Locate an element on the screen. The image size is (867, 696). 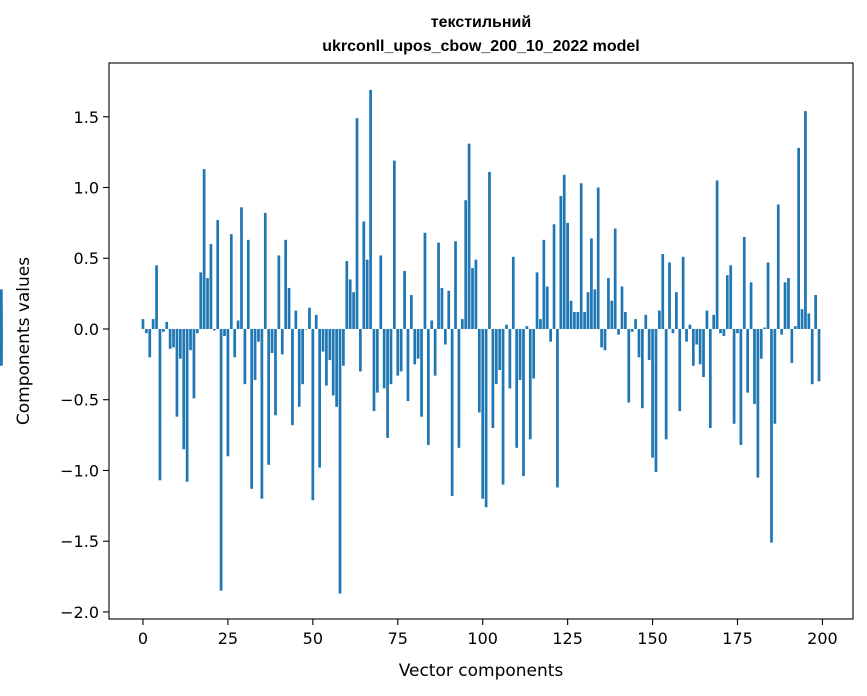
chart-title-line1: текстильний is located at coordinates (481, 22).